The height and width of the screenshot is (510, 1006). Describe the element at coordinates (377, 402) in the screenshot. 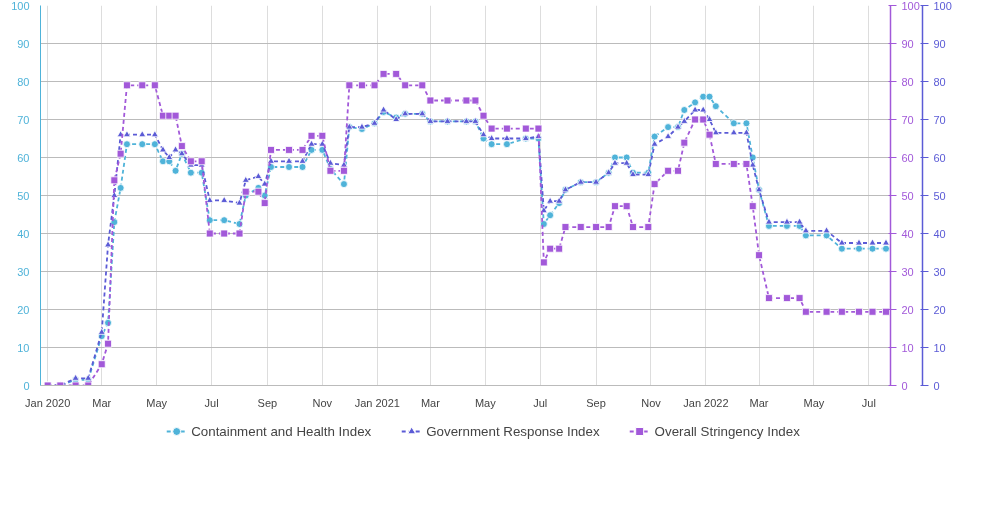

I see `x-tick-label: Jan 2021` at that location.